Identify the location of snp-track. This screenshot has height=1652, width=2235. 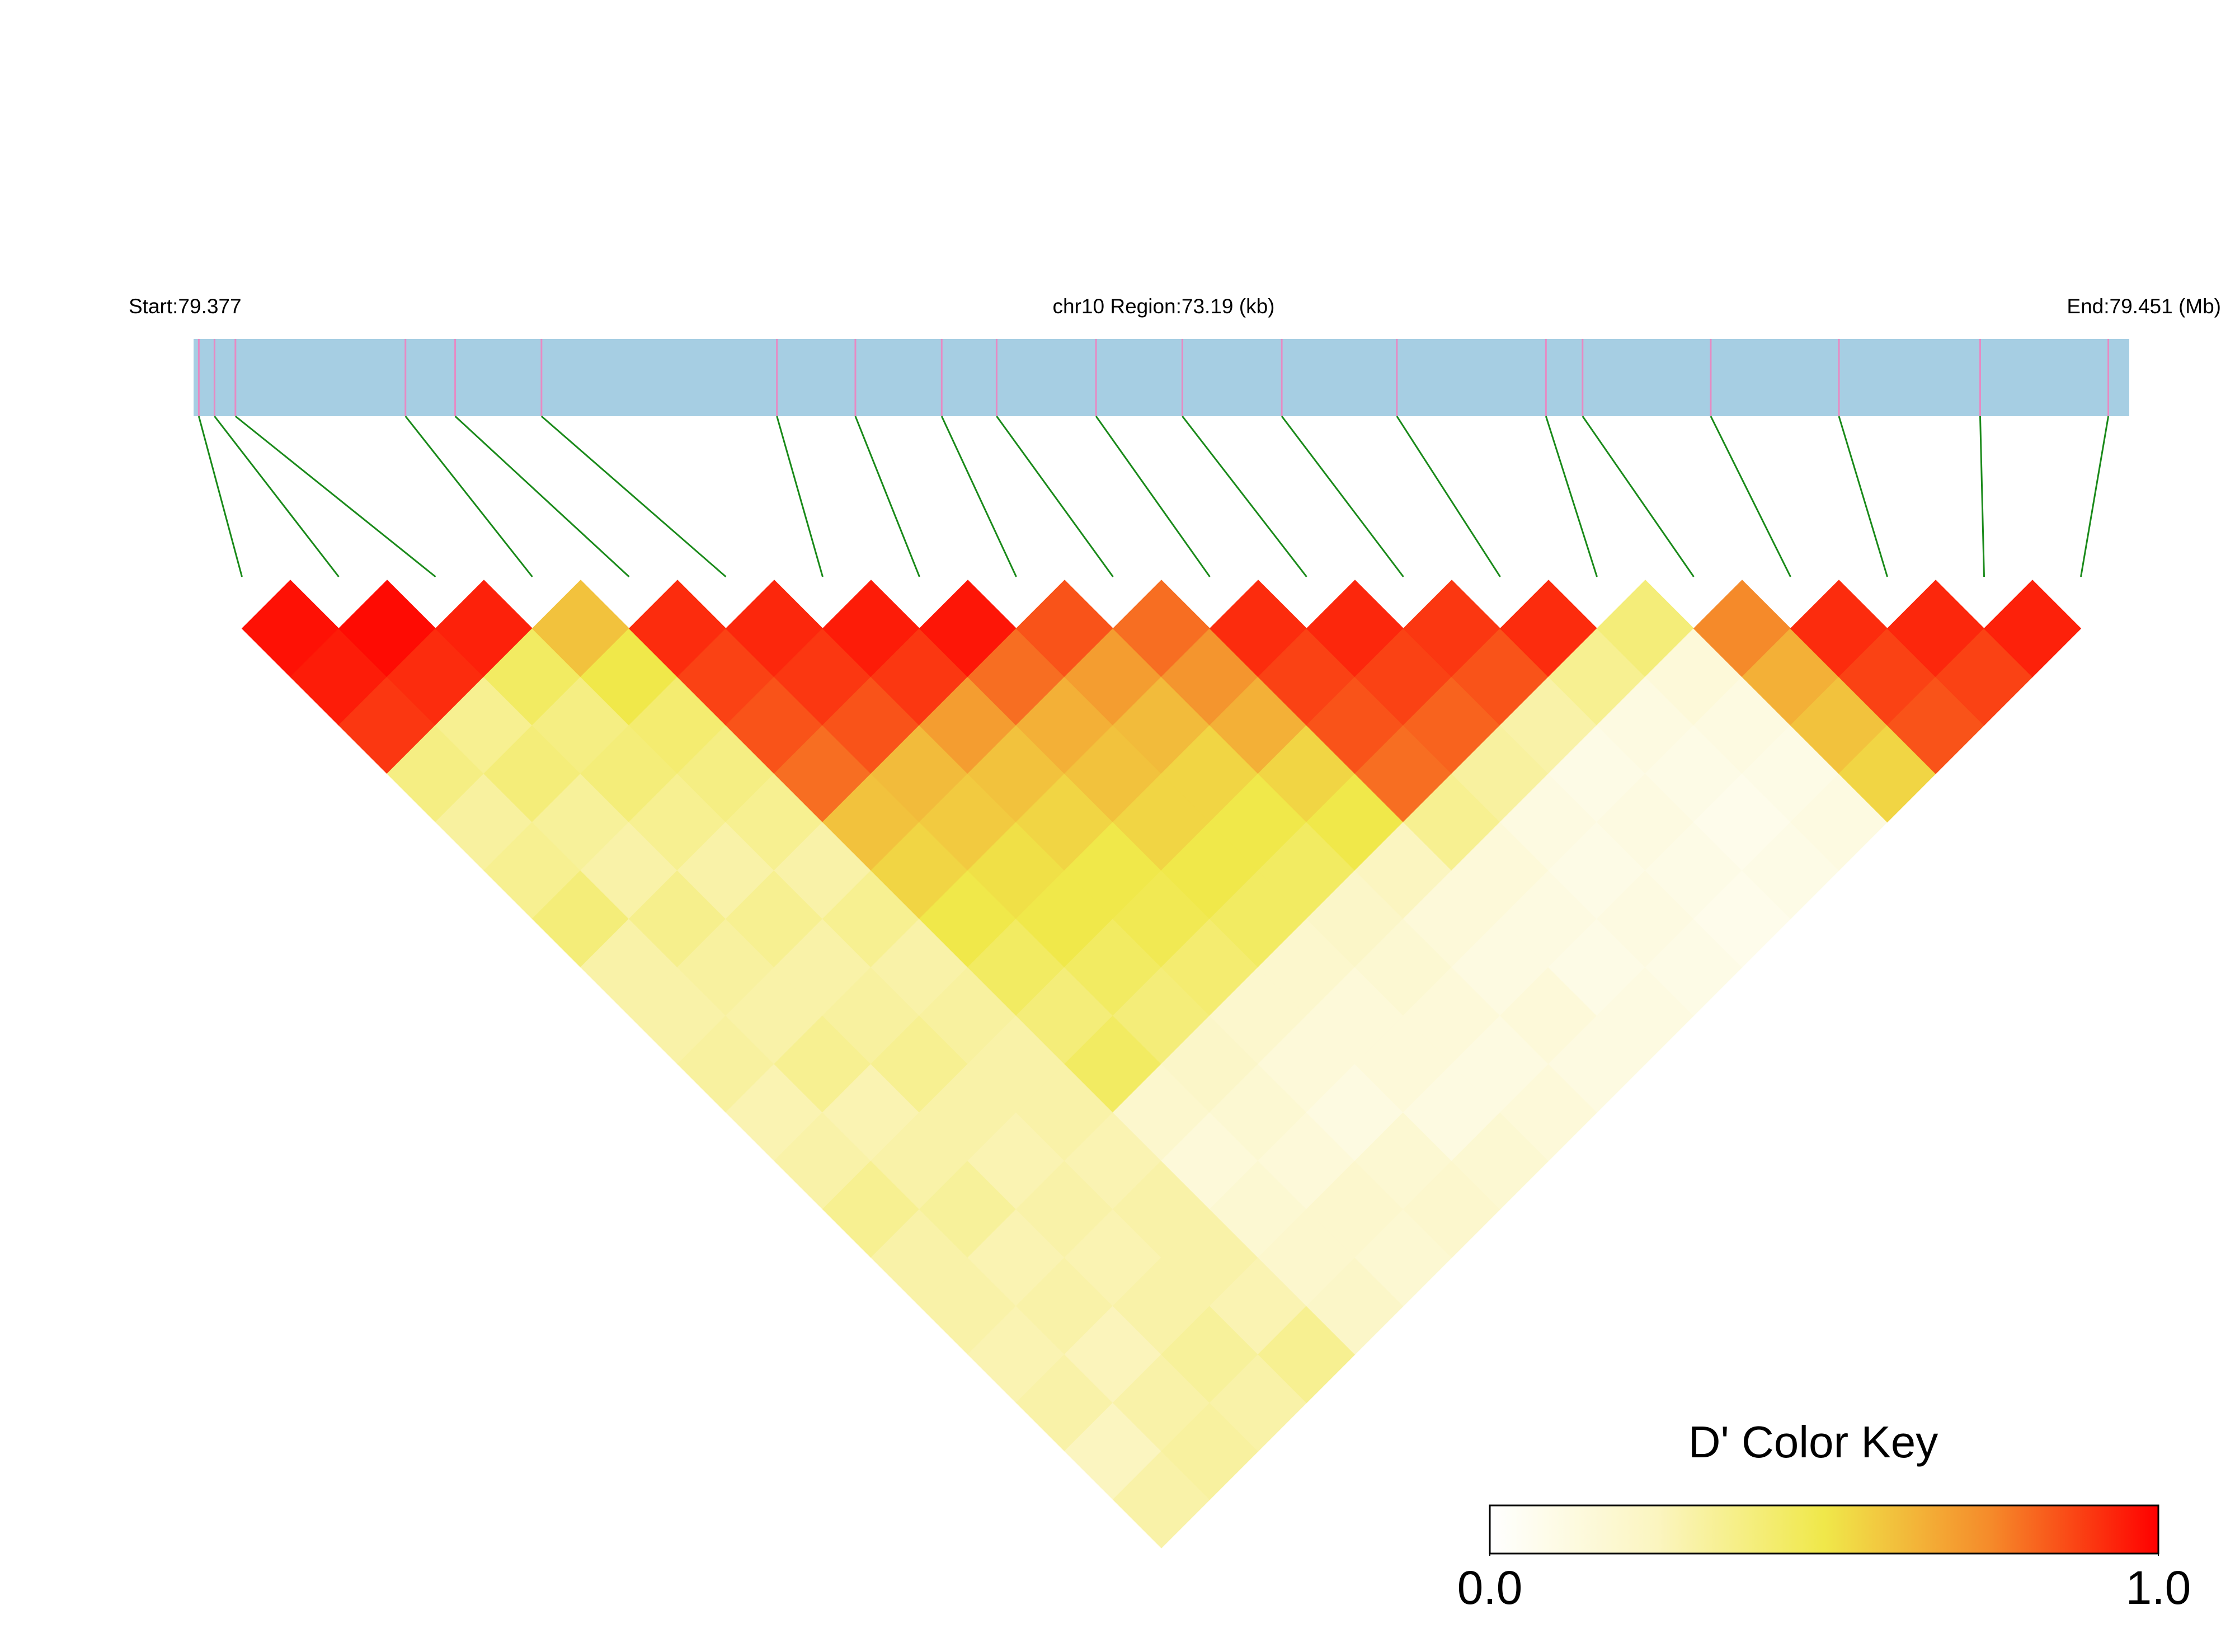
(1161, 377).